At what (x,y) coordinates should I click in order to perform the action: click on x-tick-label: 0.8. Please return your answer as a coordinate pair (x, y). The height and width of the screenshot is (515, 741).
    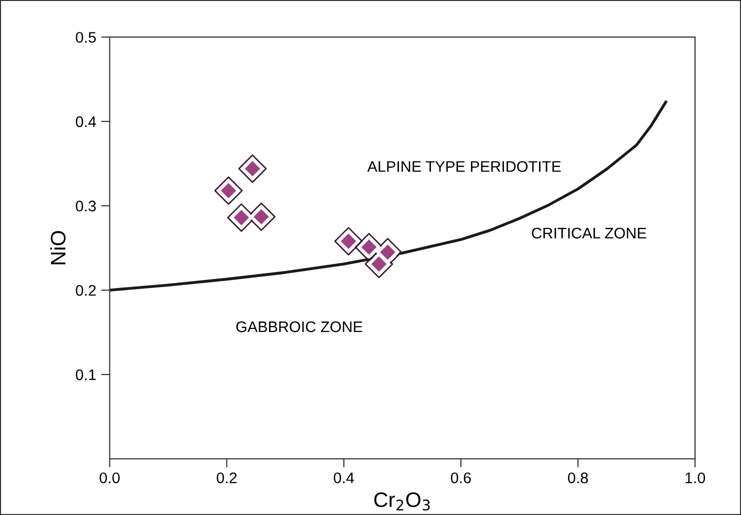
    Looking at the image, I should click on (578, 478).